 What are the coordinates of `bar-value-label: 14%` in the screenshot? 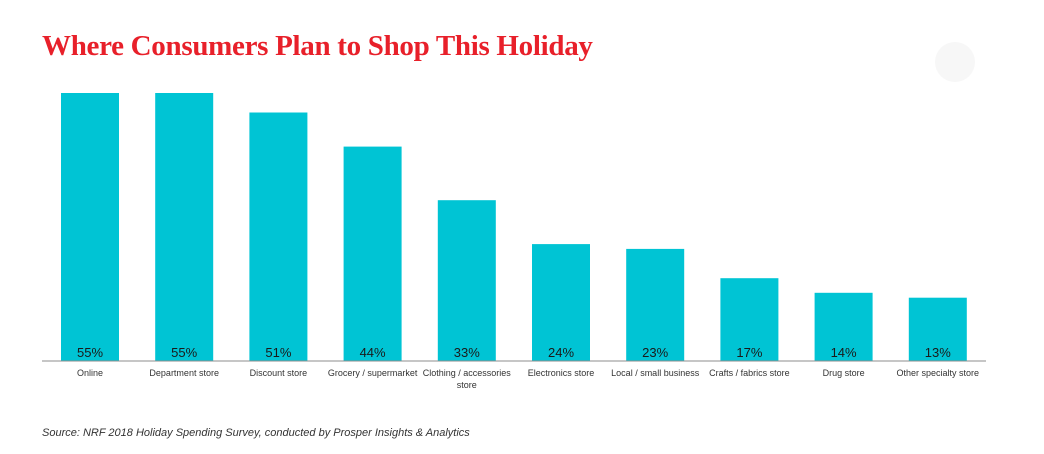 It's located at (844, 352).